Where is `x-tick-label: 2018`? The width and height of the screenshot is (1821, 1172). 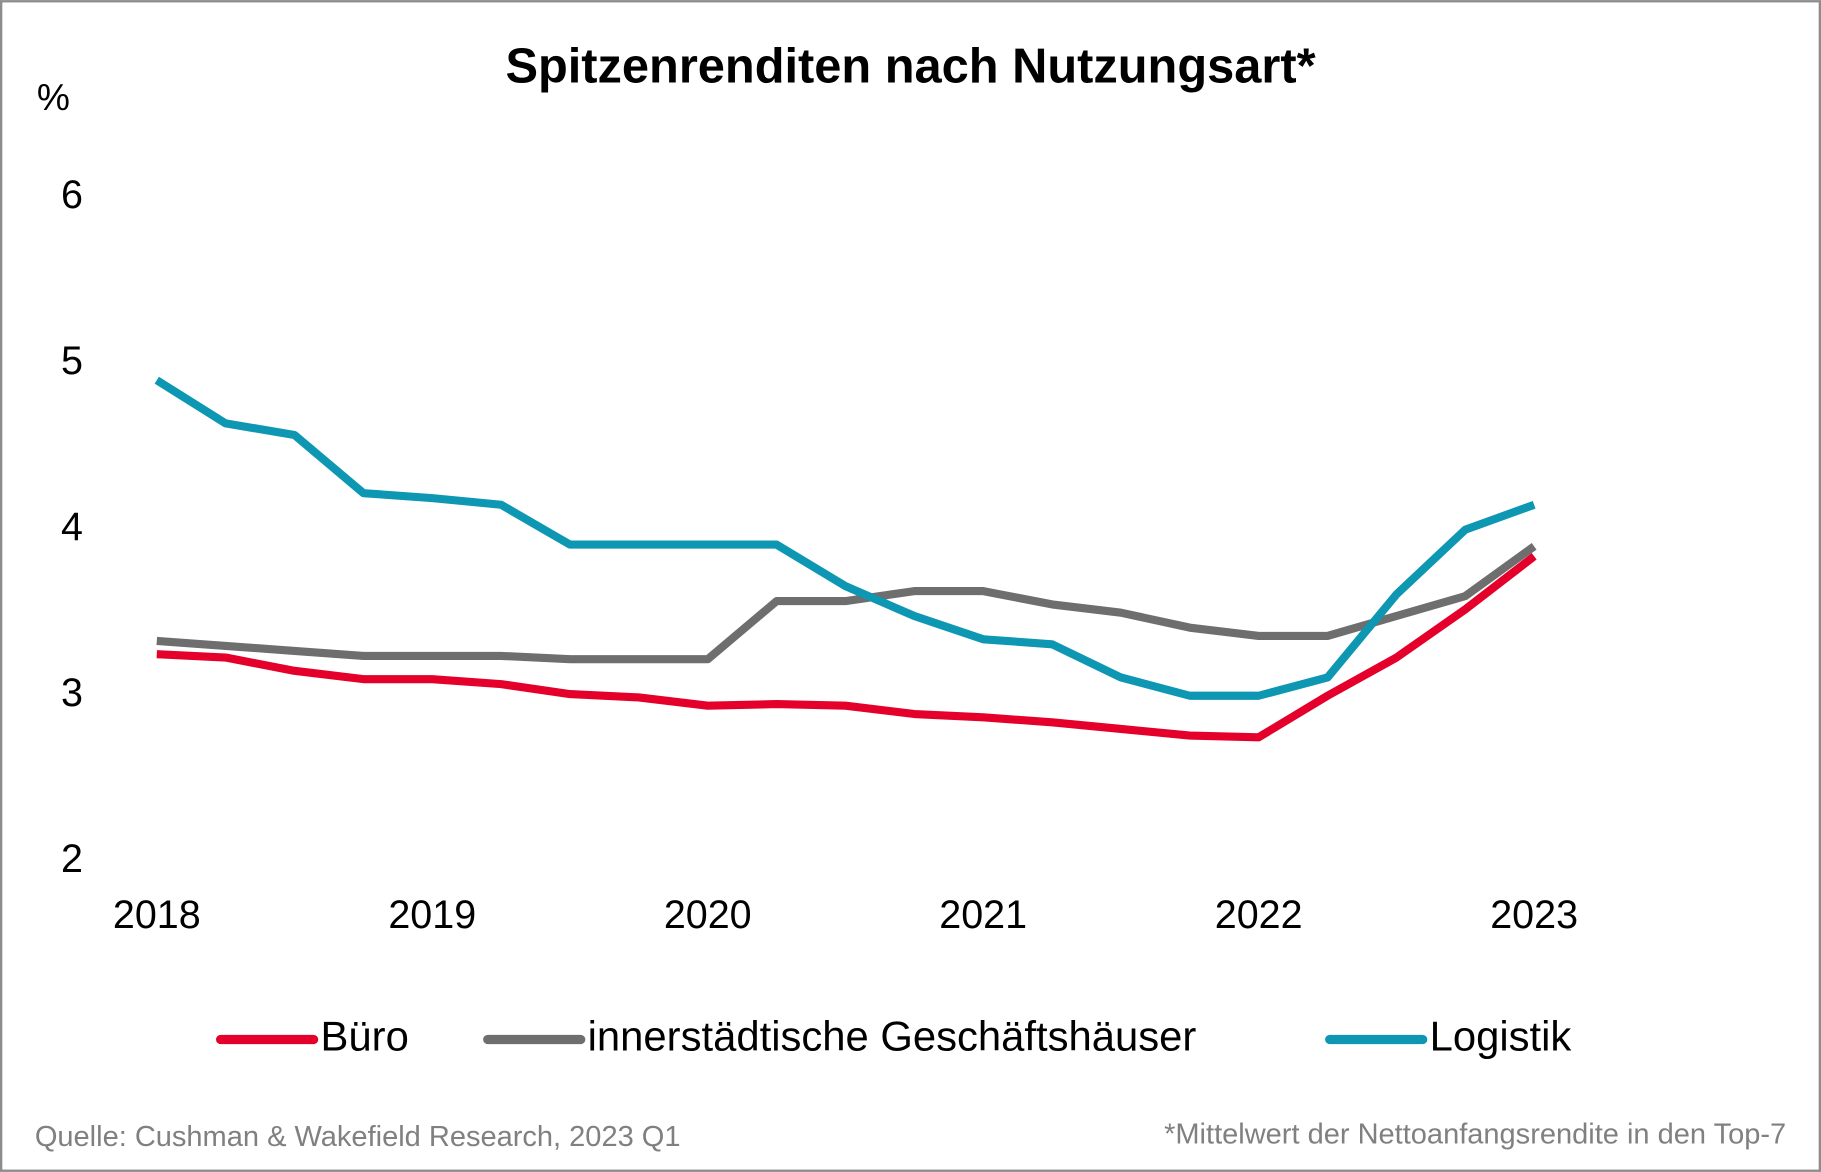 x-tick-label: 2018 is located at coordinates (157, 915).